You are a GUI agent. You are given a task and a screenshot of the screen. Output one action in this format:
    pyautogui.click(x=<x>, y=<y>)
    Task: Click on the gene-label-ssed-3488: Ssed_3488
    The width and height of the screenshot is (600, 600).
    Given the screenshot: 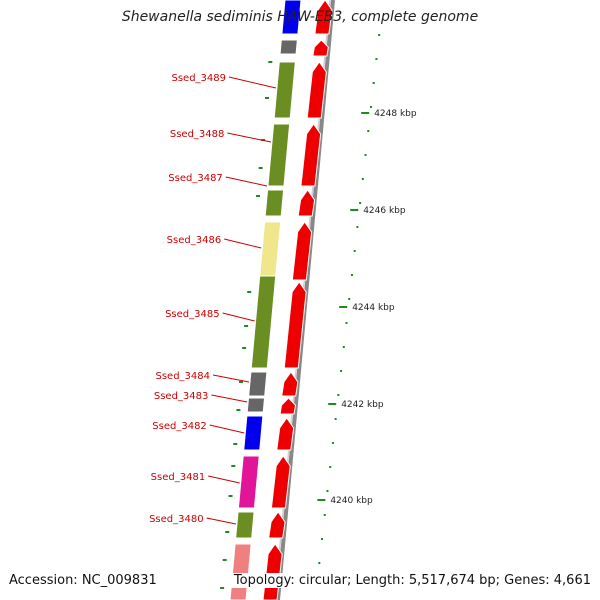 What is the action you would take?
    pyautogui.click(x=197, y=134)
    